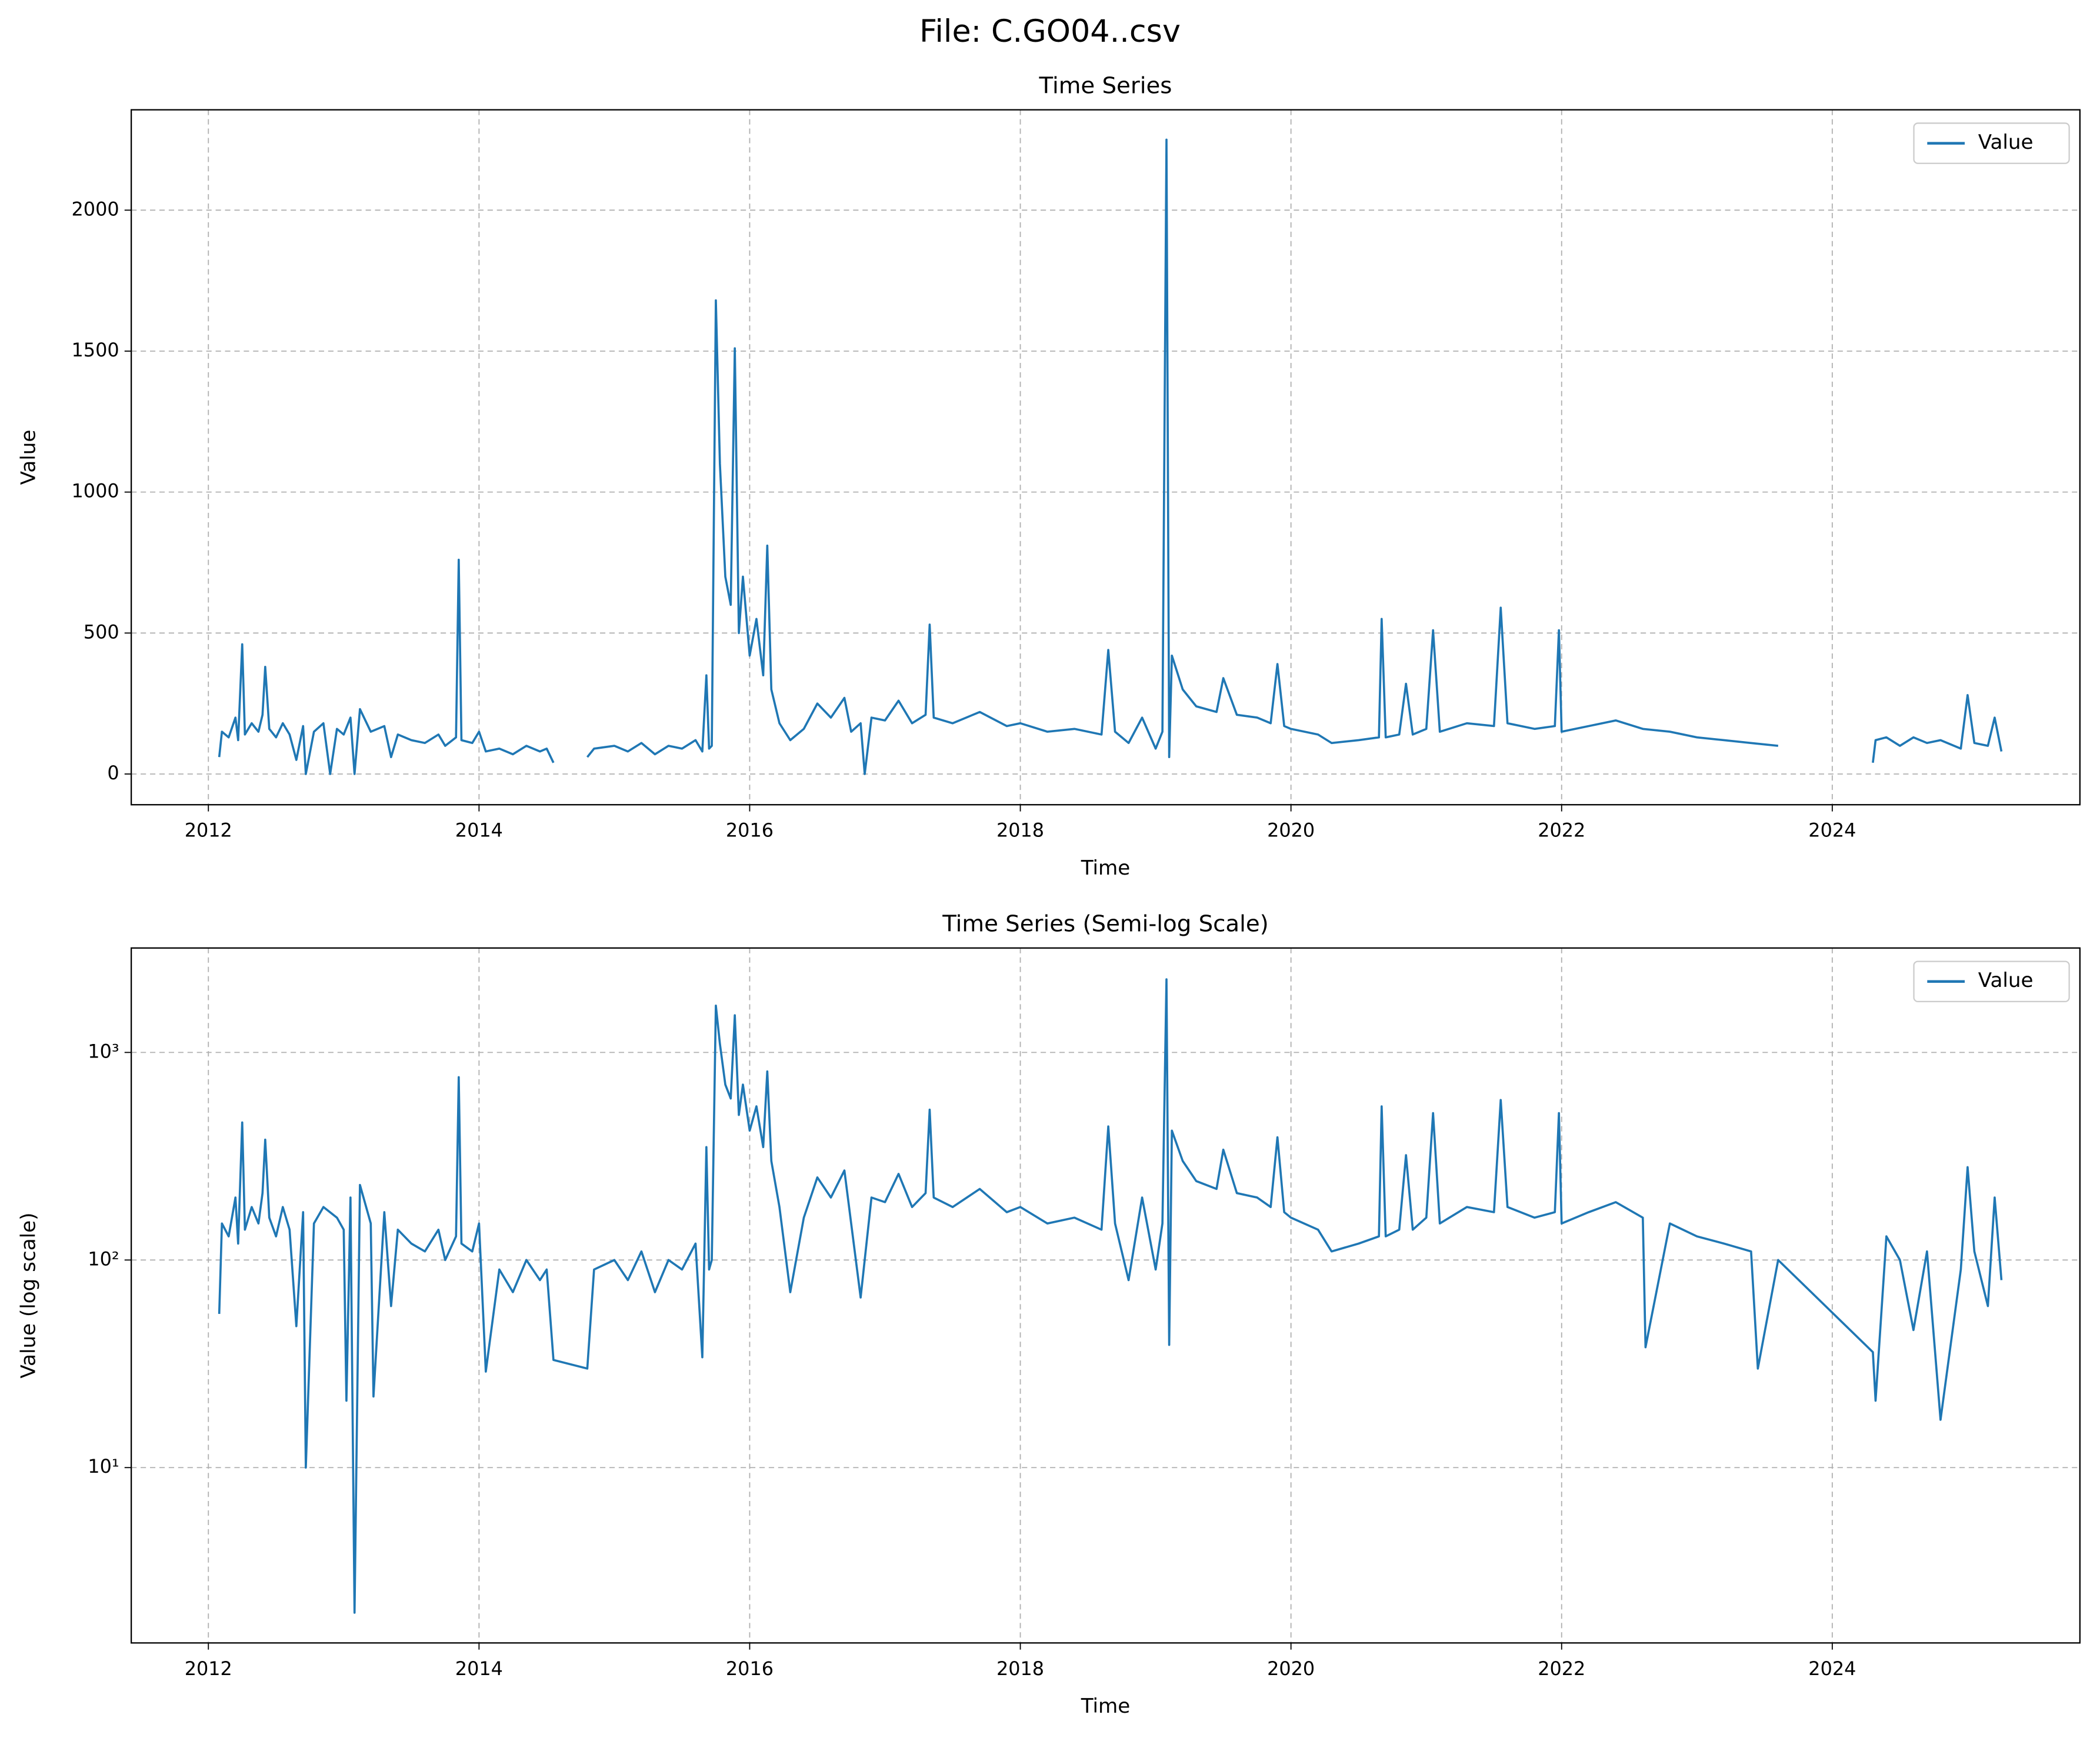 The image size is (2100, 1738). I want to click on y-tick-label: 10¹, so click(103, 1466).